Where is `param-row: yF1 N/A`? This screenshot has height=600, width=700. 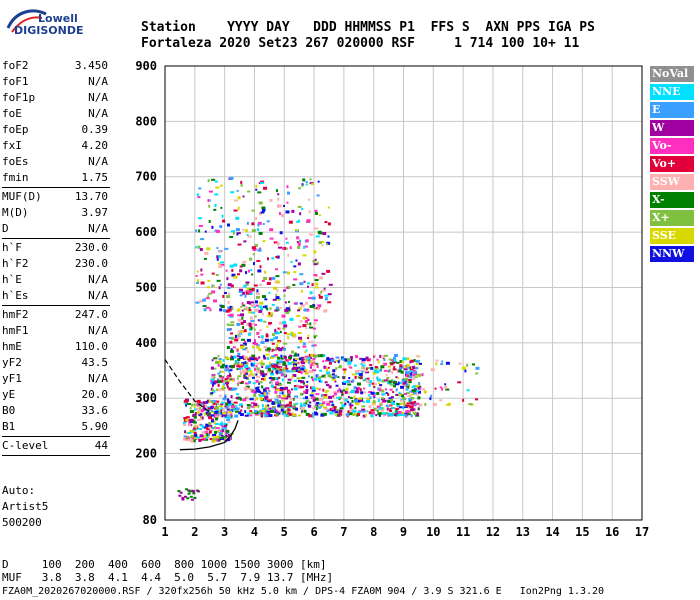 param-row: yF1 N/A is located at coordinates (56, 379).